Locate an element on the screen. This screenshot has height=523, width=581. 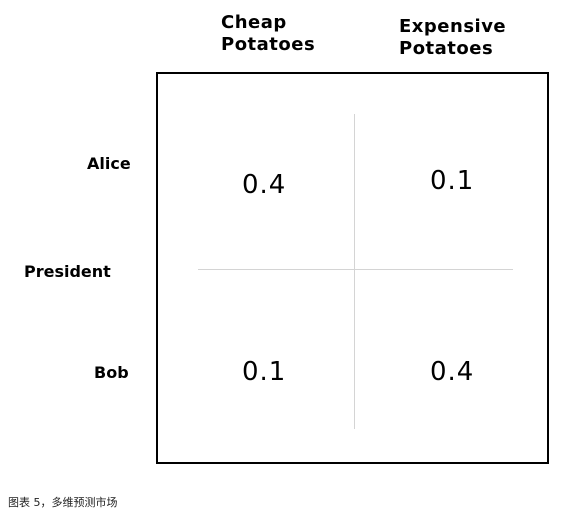
column-header-cheap-line2: Potatoes is located at coordinates (268, 45).